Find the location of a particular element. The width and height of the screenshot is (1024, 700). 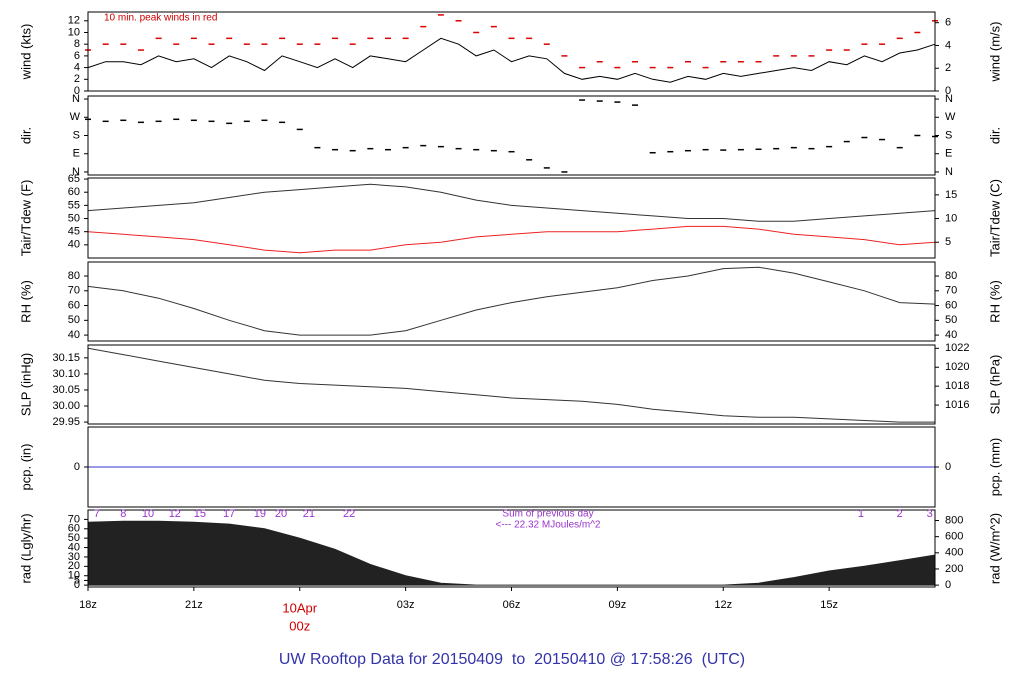

y2-tick-label: S is located at coordinates (948, 135).